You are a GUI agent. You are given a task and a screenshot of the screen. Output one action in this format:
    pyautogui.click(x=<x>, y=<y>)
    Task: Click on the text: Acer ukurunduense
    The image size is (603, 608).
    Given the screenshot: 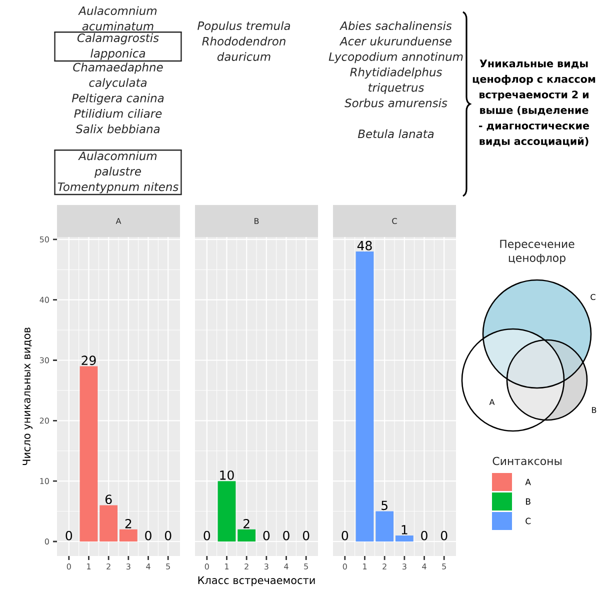 What is the action you would take?
    pyautogui.click(x=395, y=41)
    